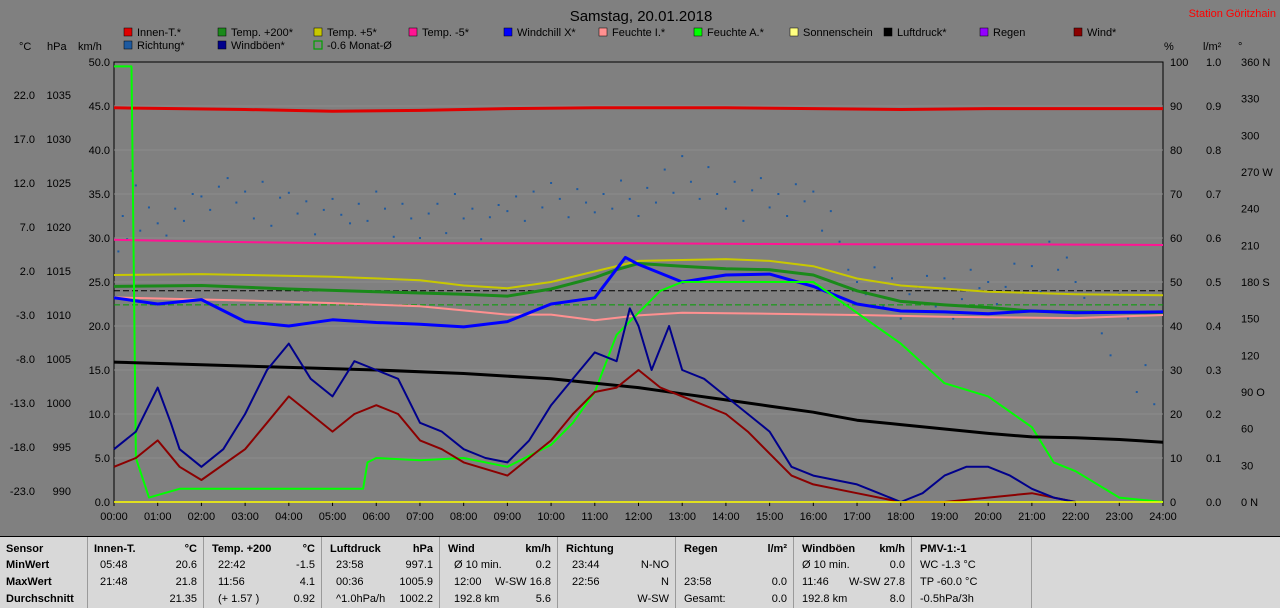  I want to click on legend-temp-5-label: Temp. +5*, so click(352, 33).